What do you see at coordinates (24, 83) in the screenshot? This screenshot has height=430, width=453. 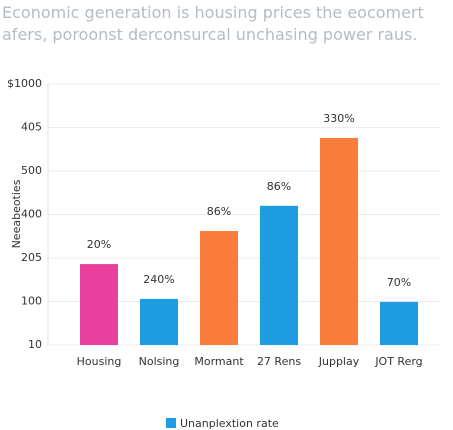 I see `y-tick-label: $1000` at bounding box center [24, 83].